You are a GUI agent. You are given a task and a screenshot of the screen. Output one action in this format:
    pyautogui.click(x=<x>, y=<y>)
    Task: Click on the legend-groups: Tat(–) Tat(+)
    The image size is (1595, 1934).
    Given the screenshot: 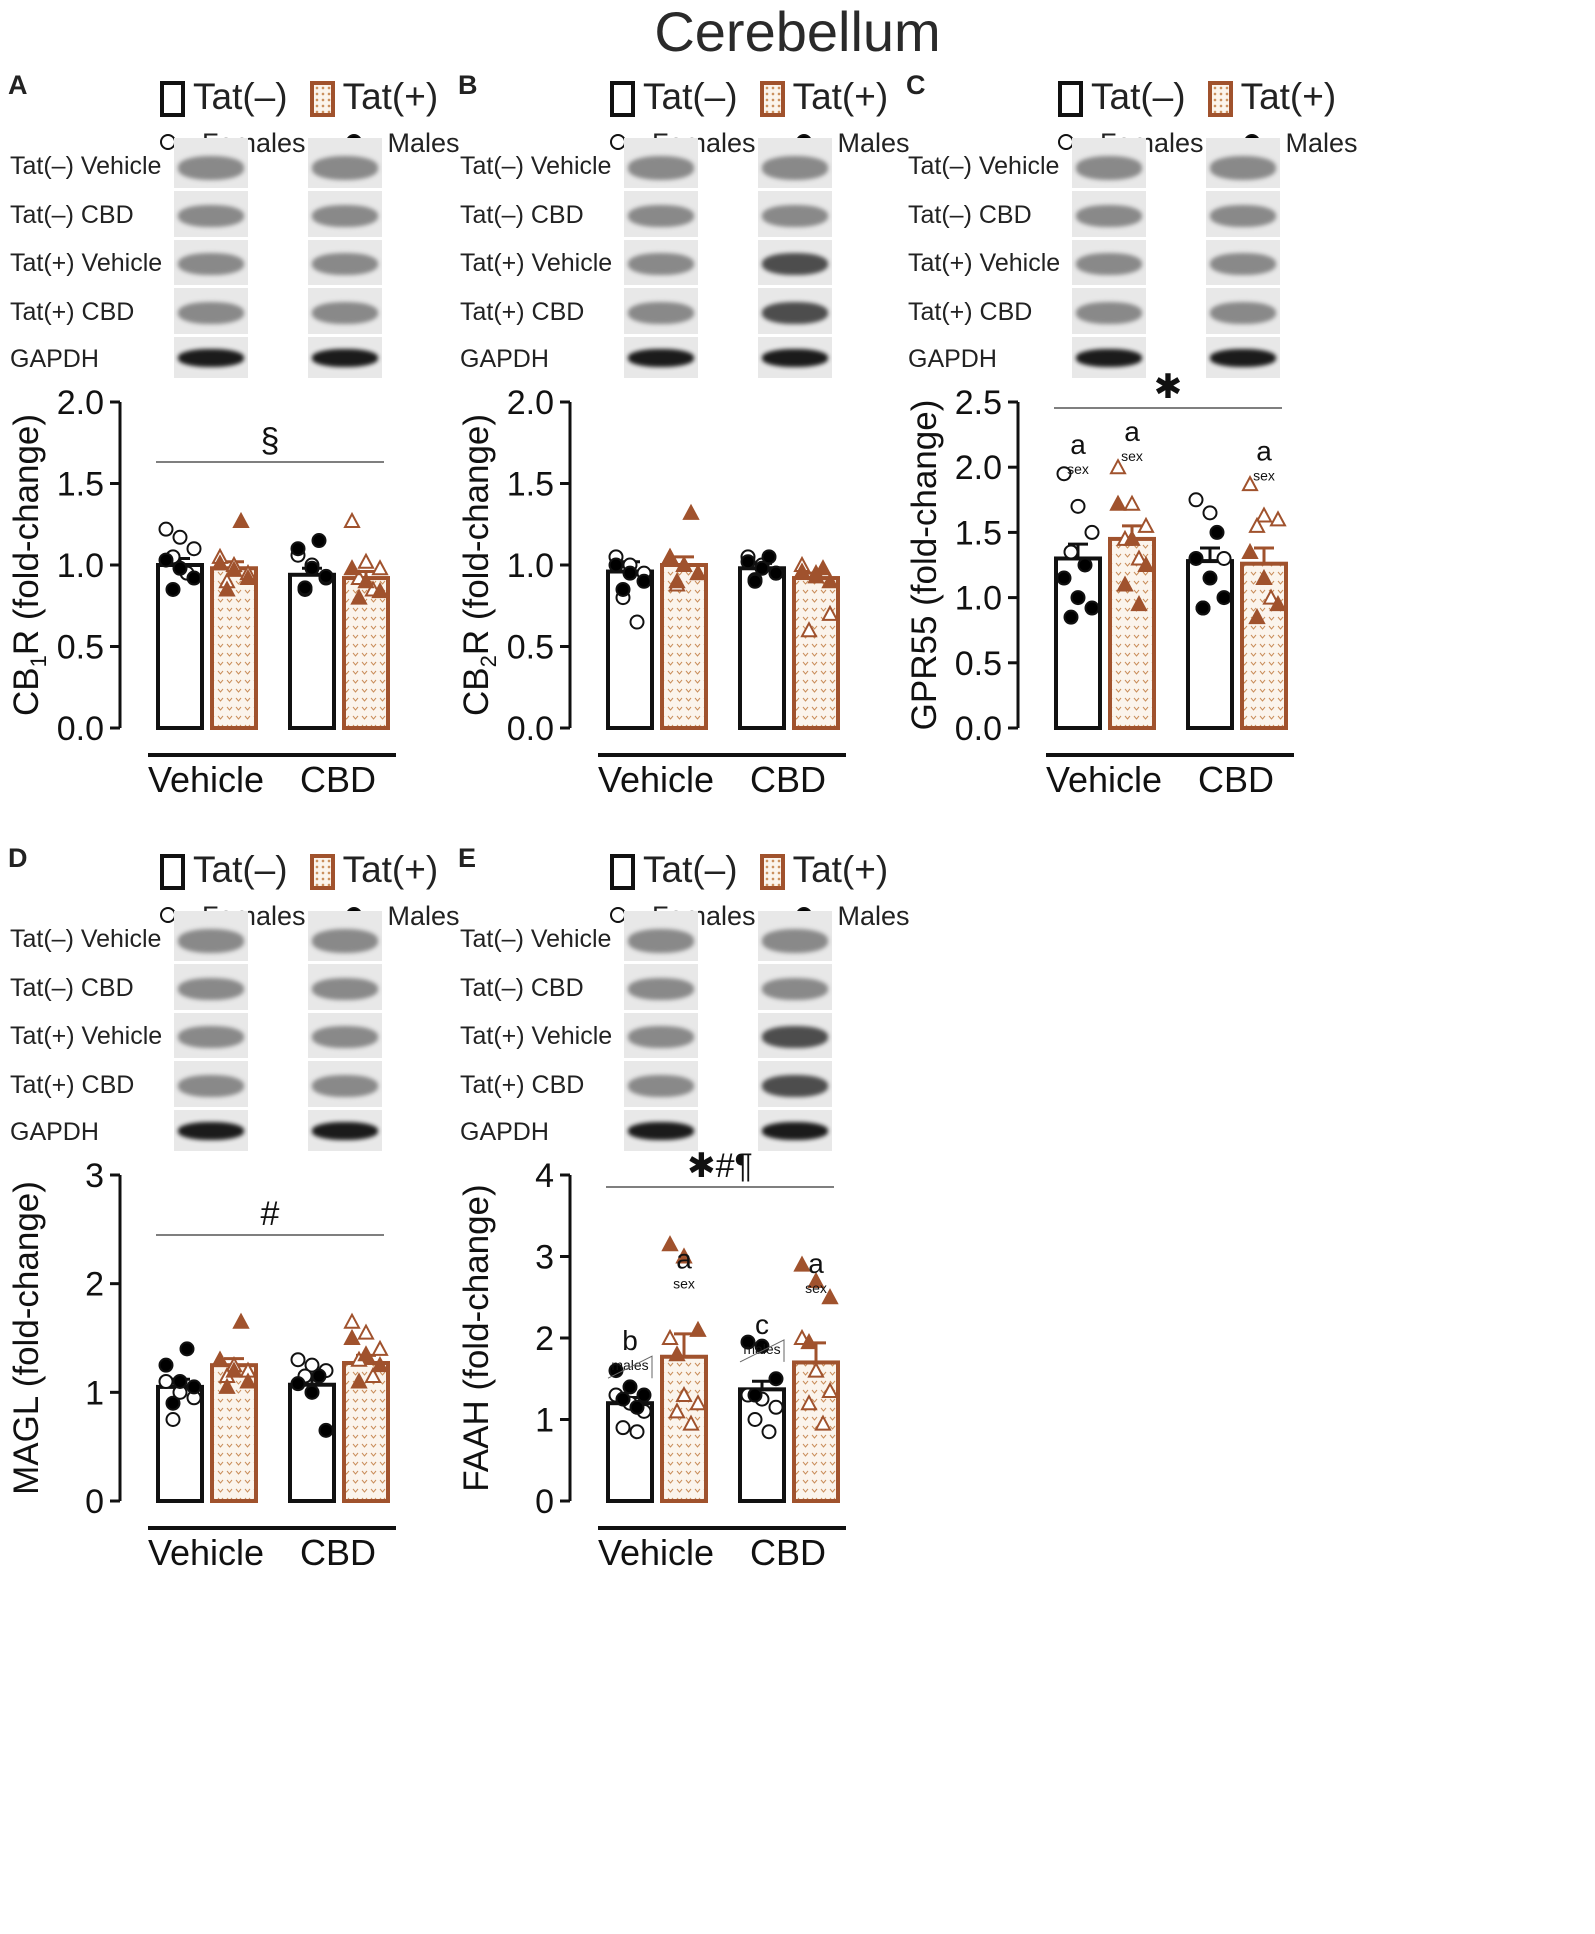 What is the action you would take?
    pyautogui.click(x=1197, y=97)
    